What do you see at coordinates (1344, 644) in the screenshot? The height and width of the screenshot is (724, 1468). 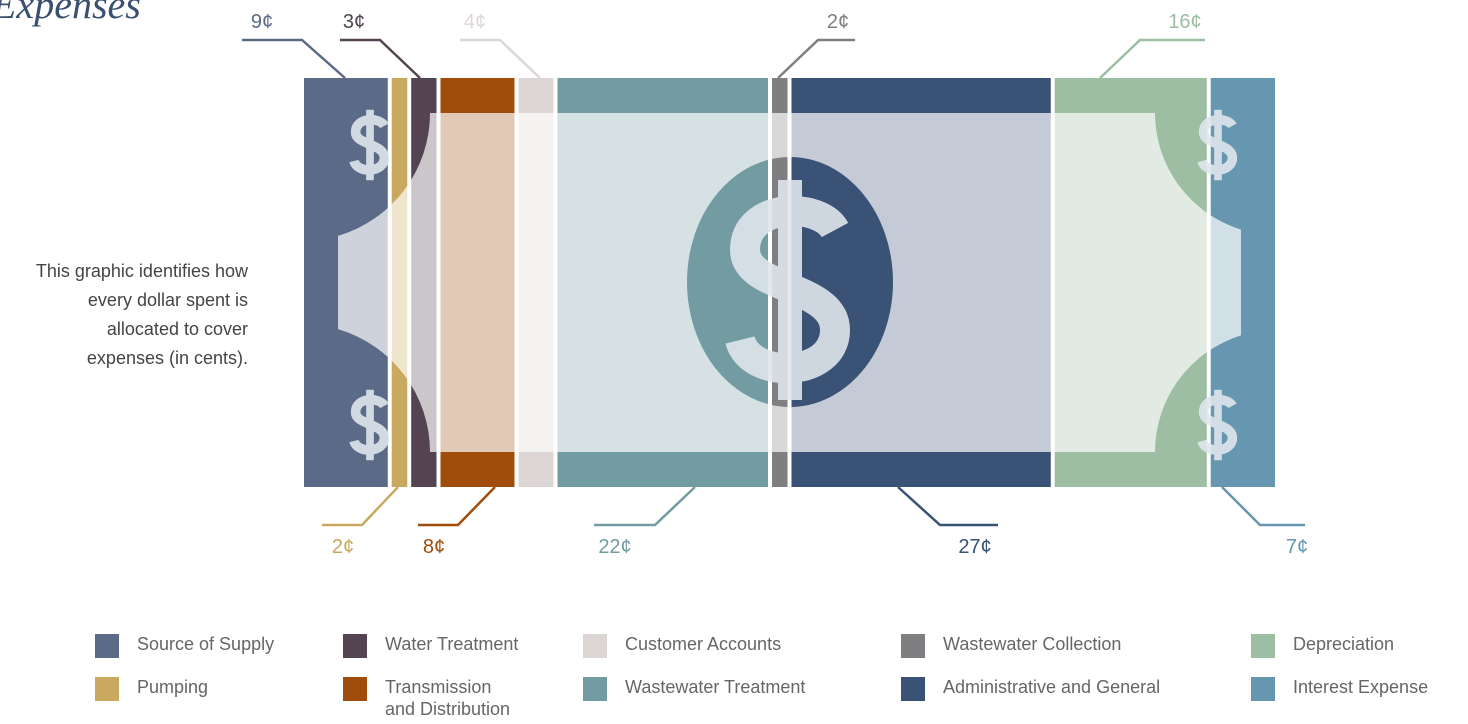 I see `legend-label: Depreciation` at bounding box center [1344, 644].